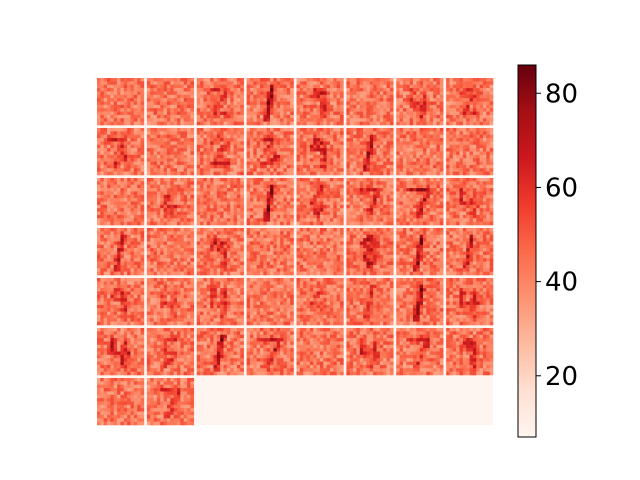 Image resolution: width=640 pixels, height=480 pixels. What do you see at coordinates (561, 283) in the screenshot?
I see `colorbar-tick-label: 40` at bounding box center [561, 283].